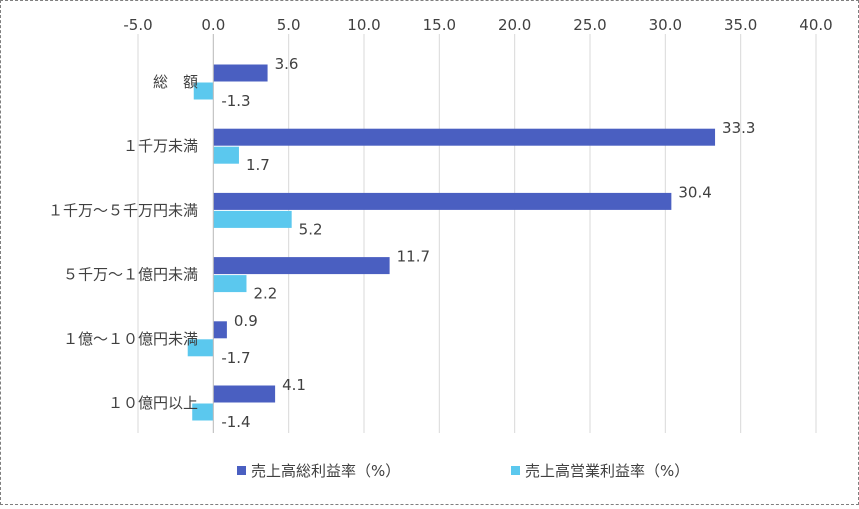  I want to click on data-label: 0.9, so click(246, 321).